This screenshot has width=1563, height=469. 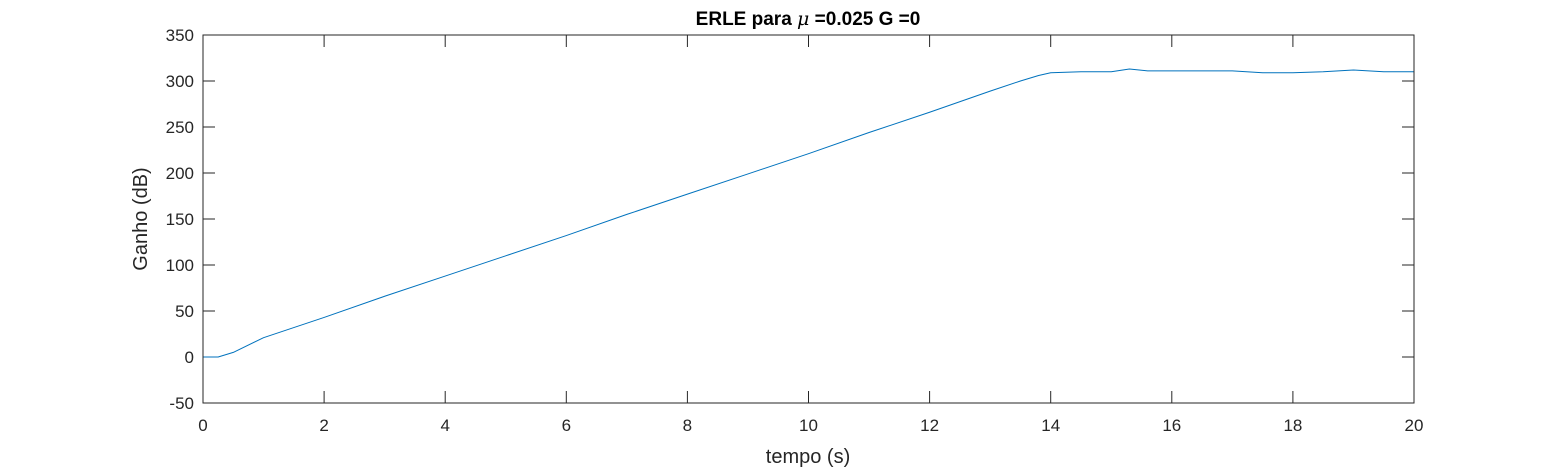 I want to click on x-tick-label: 4, so click(x=444, y=425).